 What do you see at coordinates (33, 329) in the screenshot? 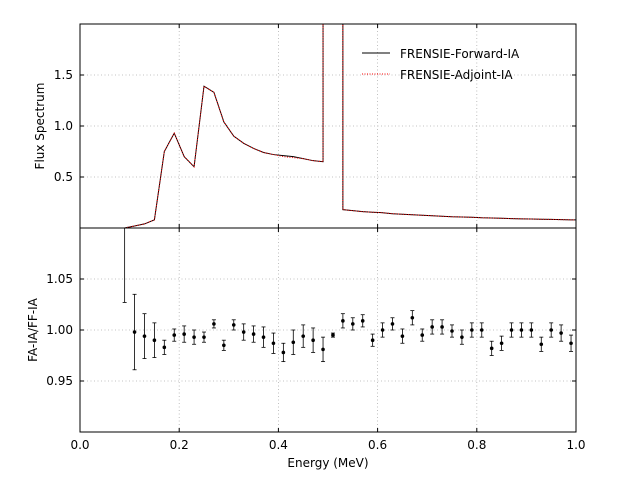
I see `bottom-y-axis-label: FA-IA/FF-IA` at bounding box center [33, 329].